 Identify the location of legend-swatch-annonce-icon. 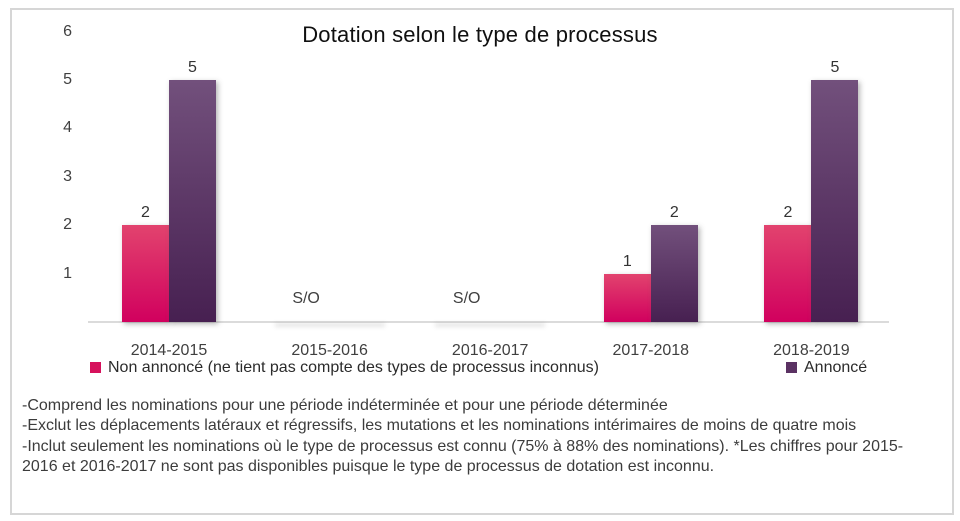
(791, 367).